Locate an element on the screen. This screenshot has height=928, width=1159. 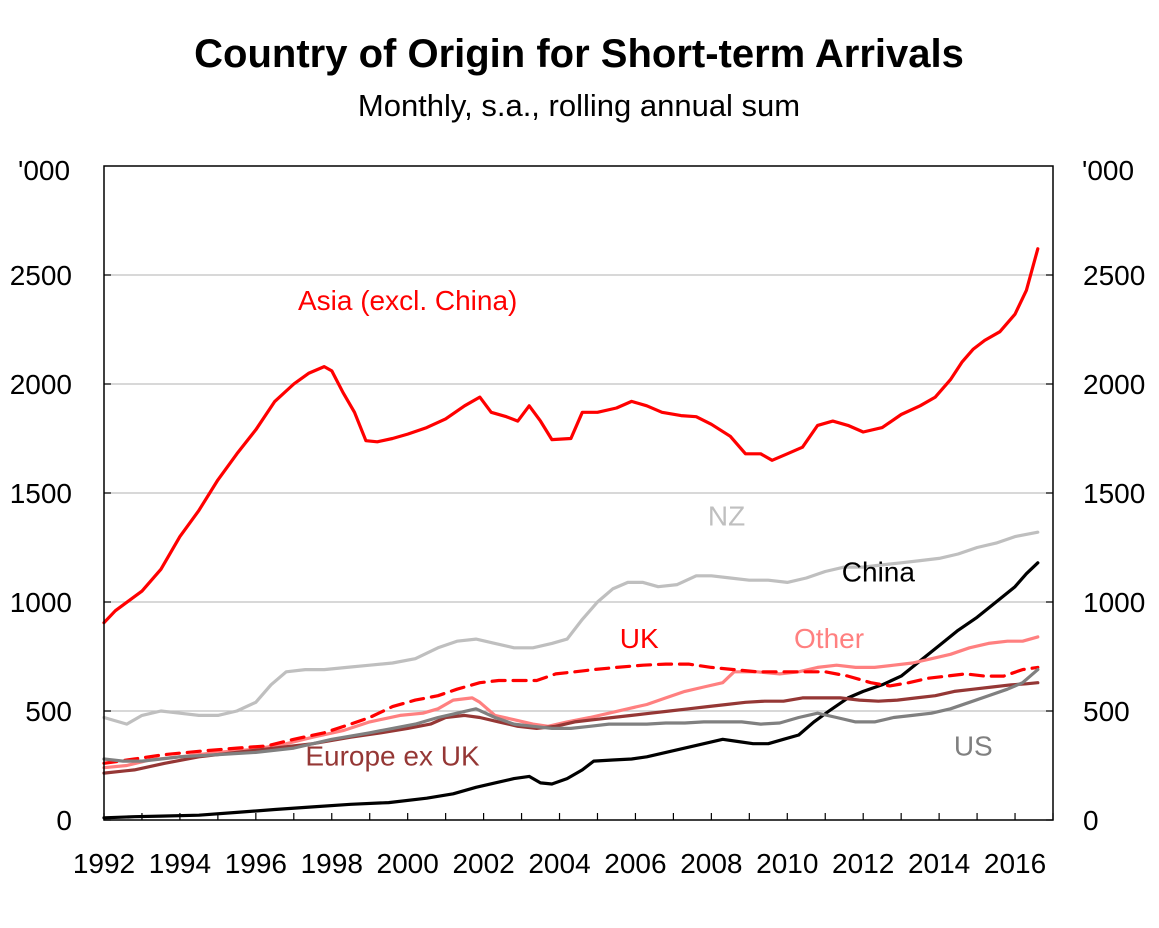
x-tick-label: 2014 is located at coordinates (939, 863).